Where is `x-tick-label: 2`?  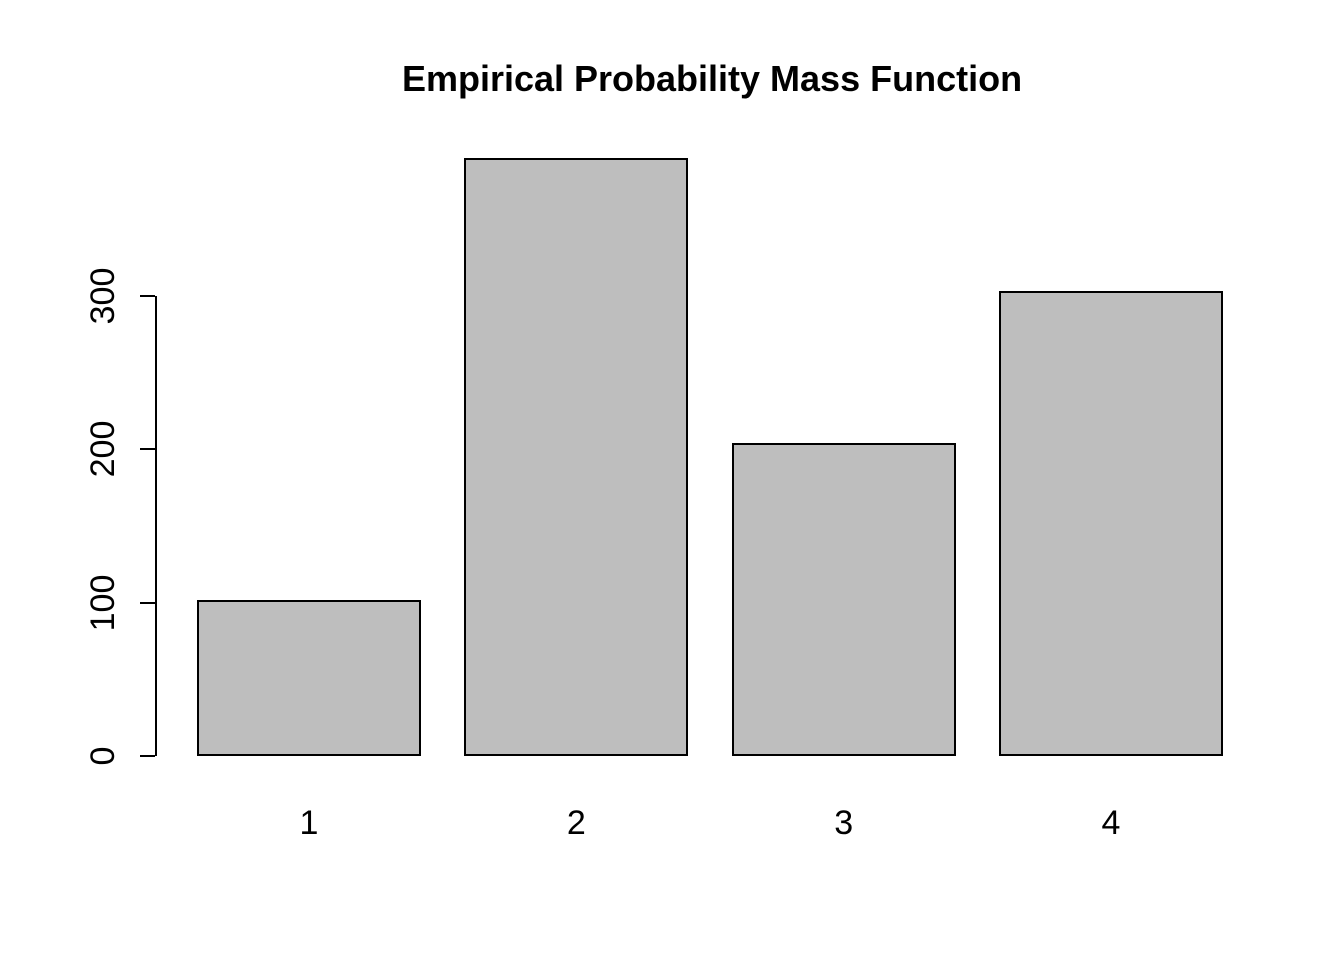
x-tick-label: 2 is located at coordinates (576, 823).